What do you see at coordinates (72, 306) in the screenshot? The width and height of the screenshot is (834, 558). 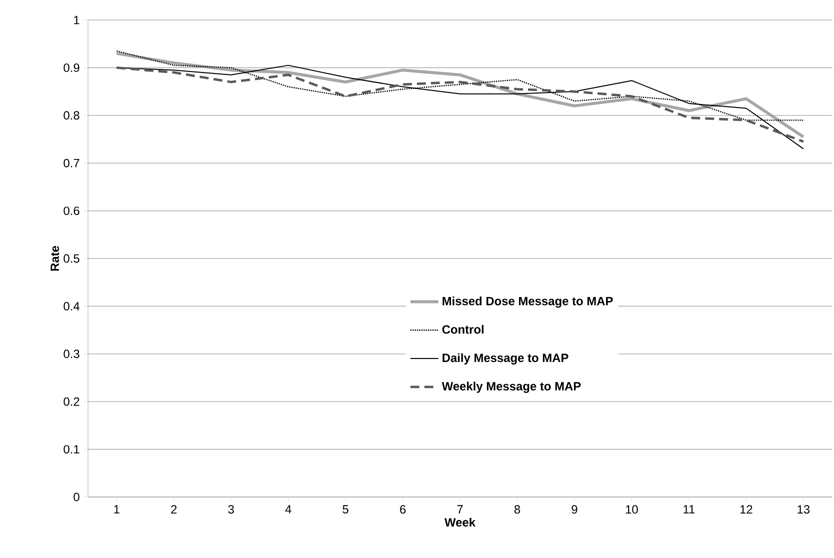 I see `y-tick-label: 0.4` at bounding box center [72, 306].